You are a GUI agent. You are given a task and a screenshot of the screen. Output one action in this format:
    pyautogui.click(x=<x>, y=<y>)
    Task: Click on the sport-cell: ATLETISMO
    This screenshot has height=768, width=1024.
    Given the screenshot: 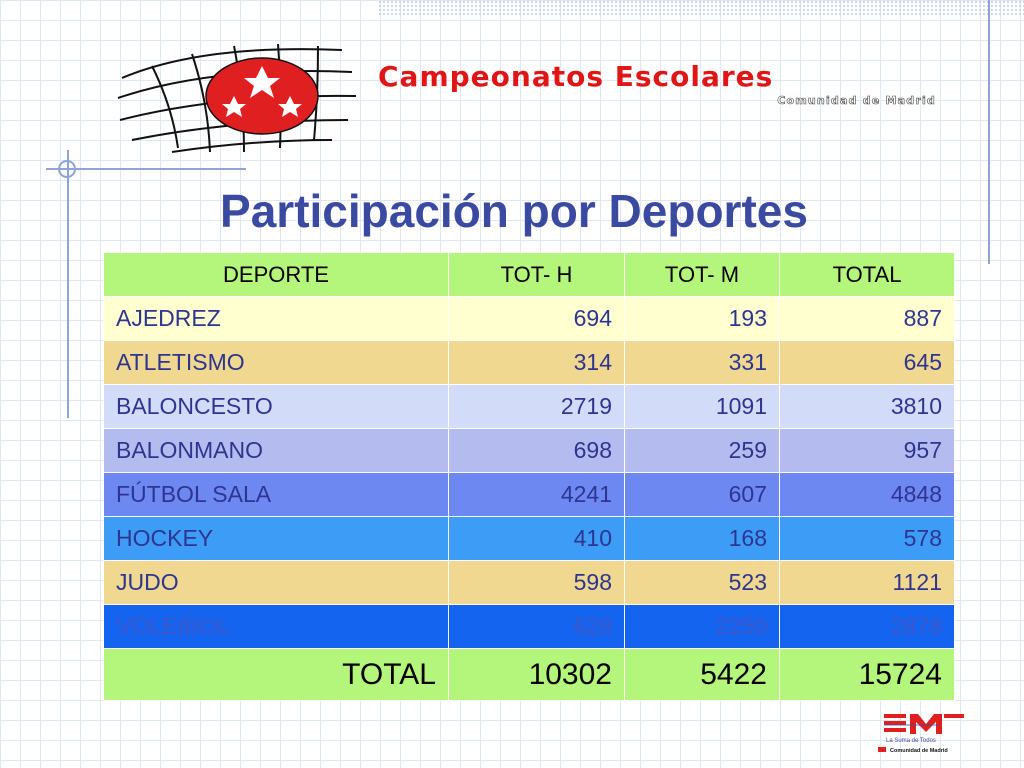 What is the action you would take?
    pyautogui.click(x=276, y=362)
    